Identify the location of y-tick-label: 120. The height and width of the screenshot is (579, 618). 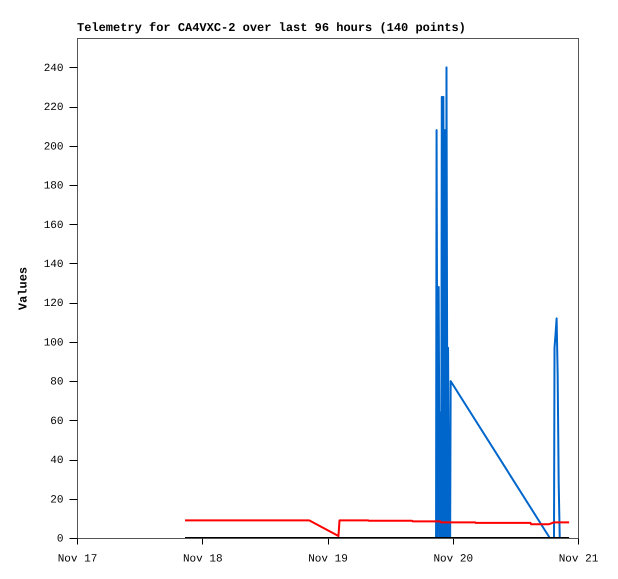
(54, 304).